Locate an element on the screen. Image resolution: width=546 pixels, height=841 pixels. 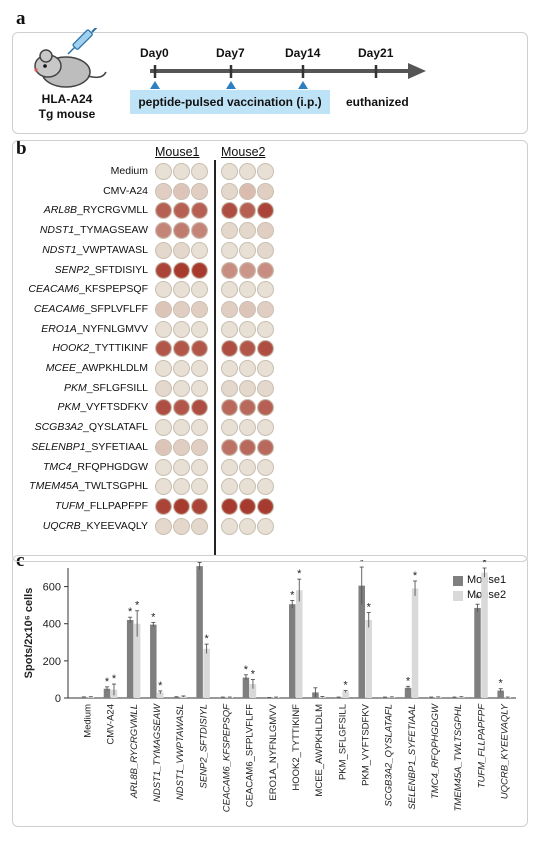
well-row-label: TMC4_RFQPHGDGW is located at coordinates (81, 467).